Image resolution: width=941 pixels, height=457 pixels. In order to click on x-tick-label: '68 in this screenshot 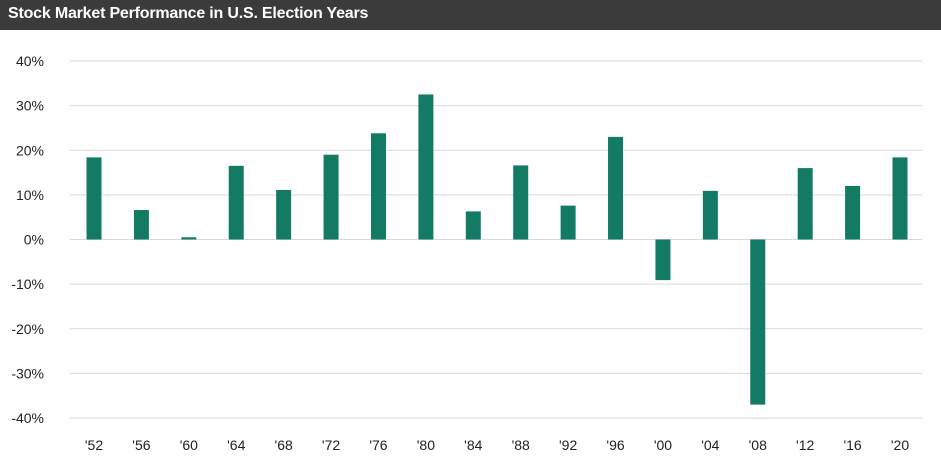, I will do `click(284, 445)`.